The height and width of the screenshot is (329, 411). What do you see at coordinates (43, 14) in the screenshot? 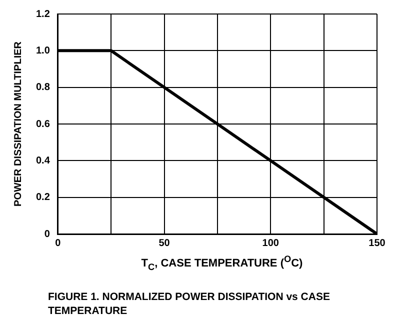
I see `y-tick-label: 1.2` at bounding box center [43, 14].